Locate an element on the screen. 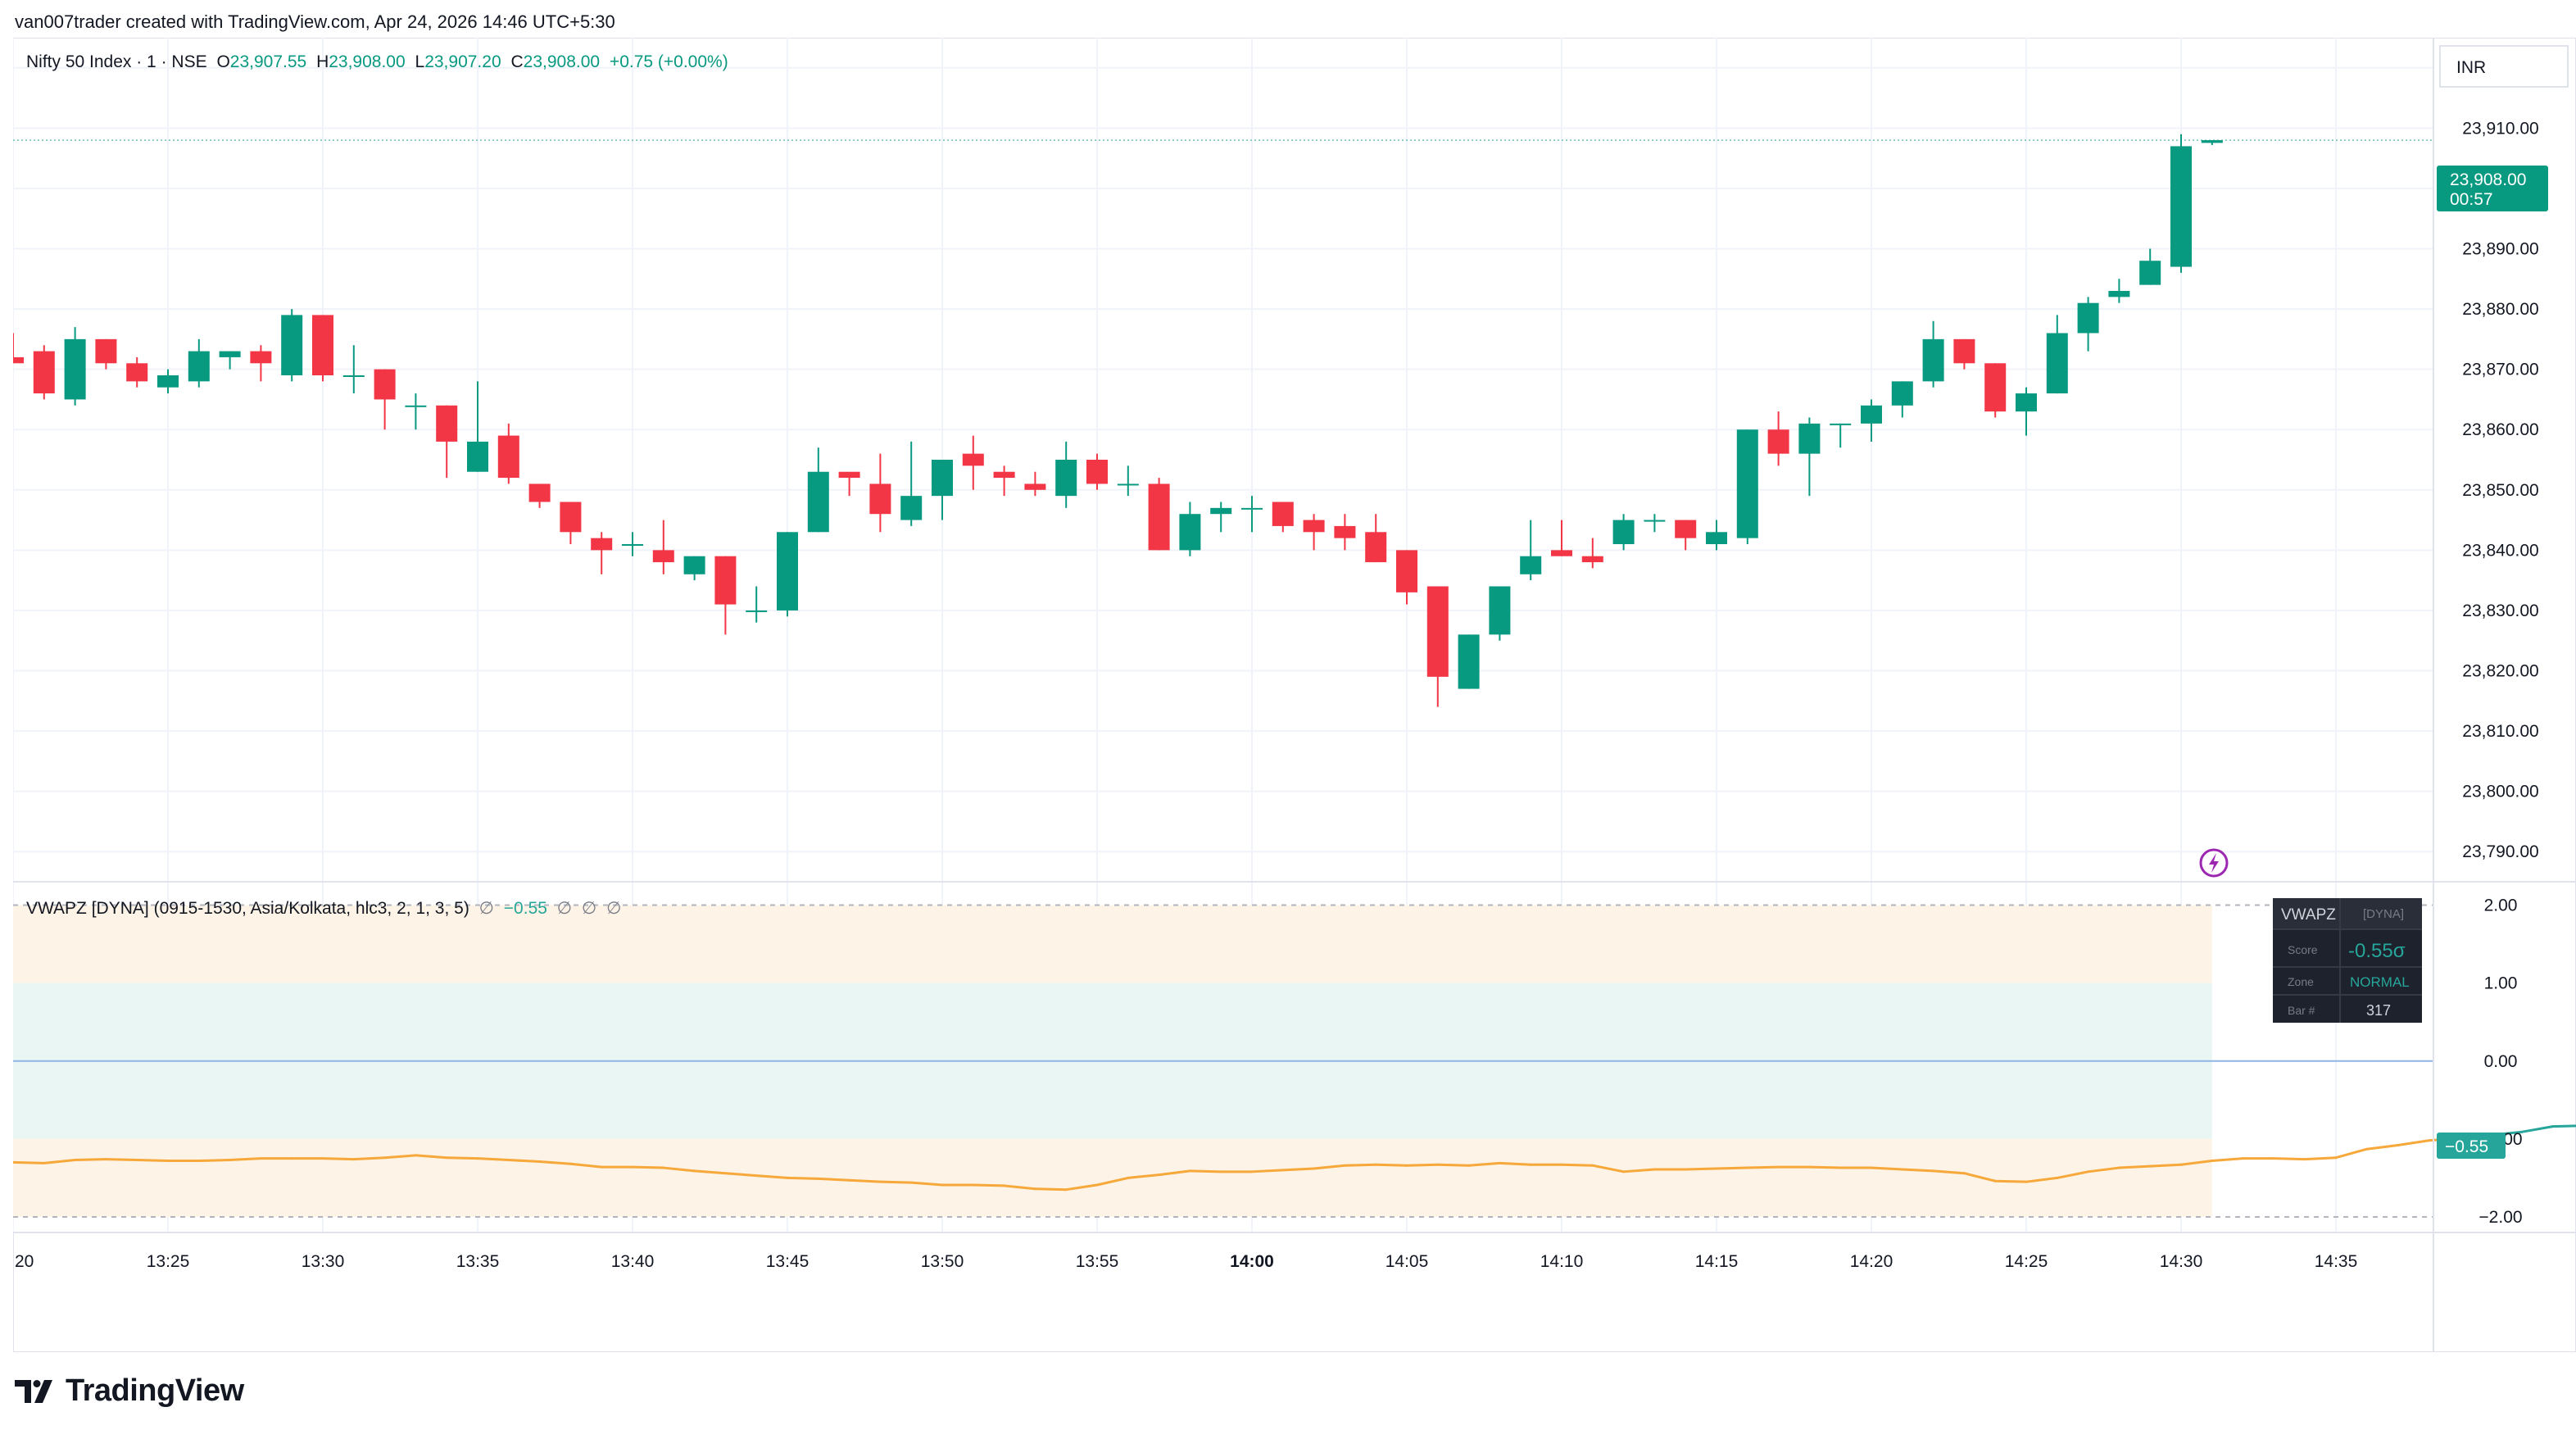  open-label: O is located at coordinates (223, 61).